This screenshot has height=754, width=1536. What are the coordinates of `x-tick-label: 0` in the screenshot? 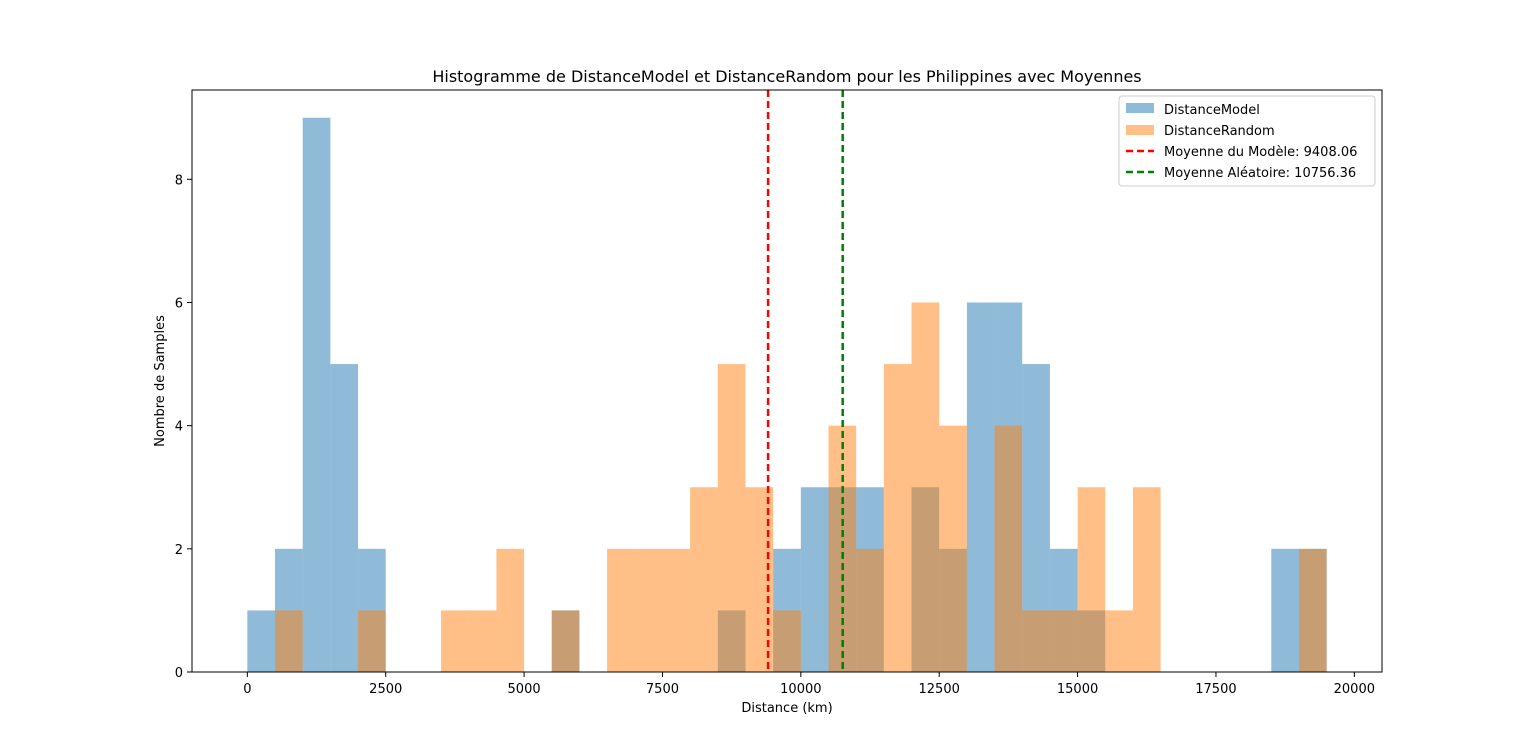 It's located at (247, 689).